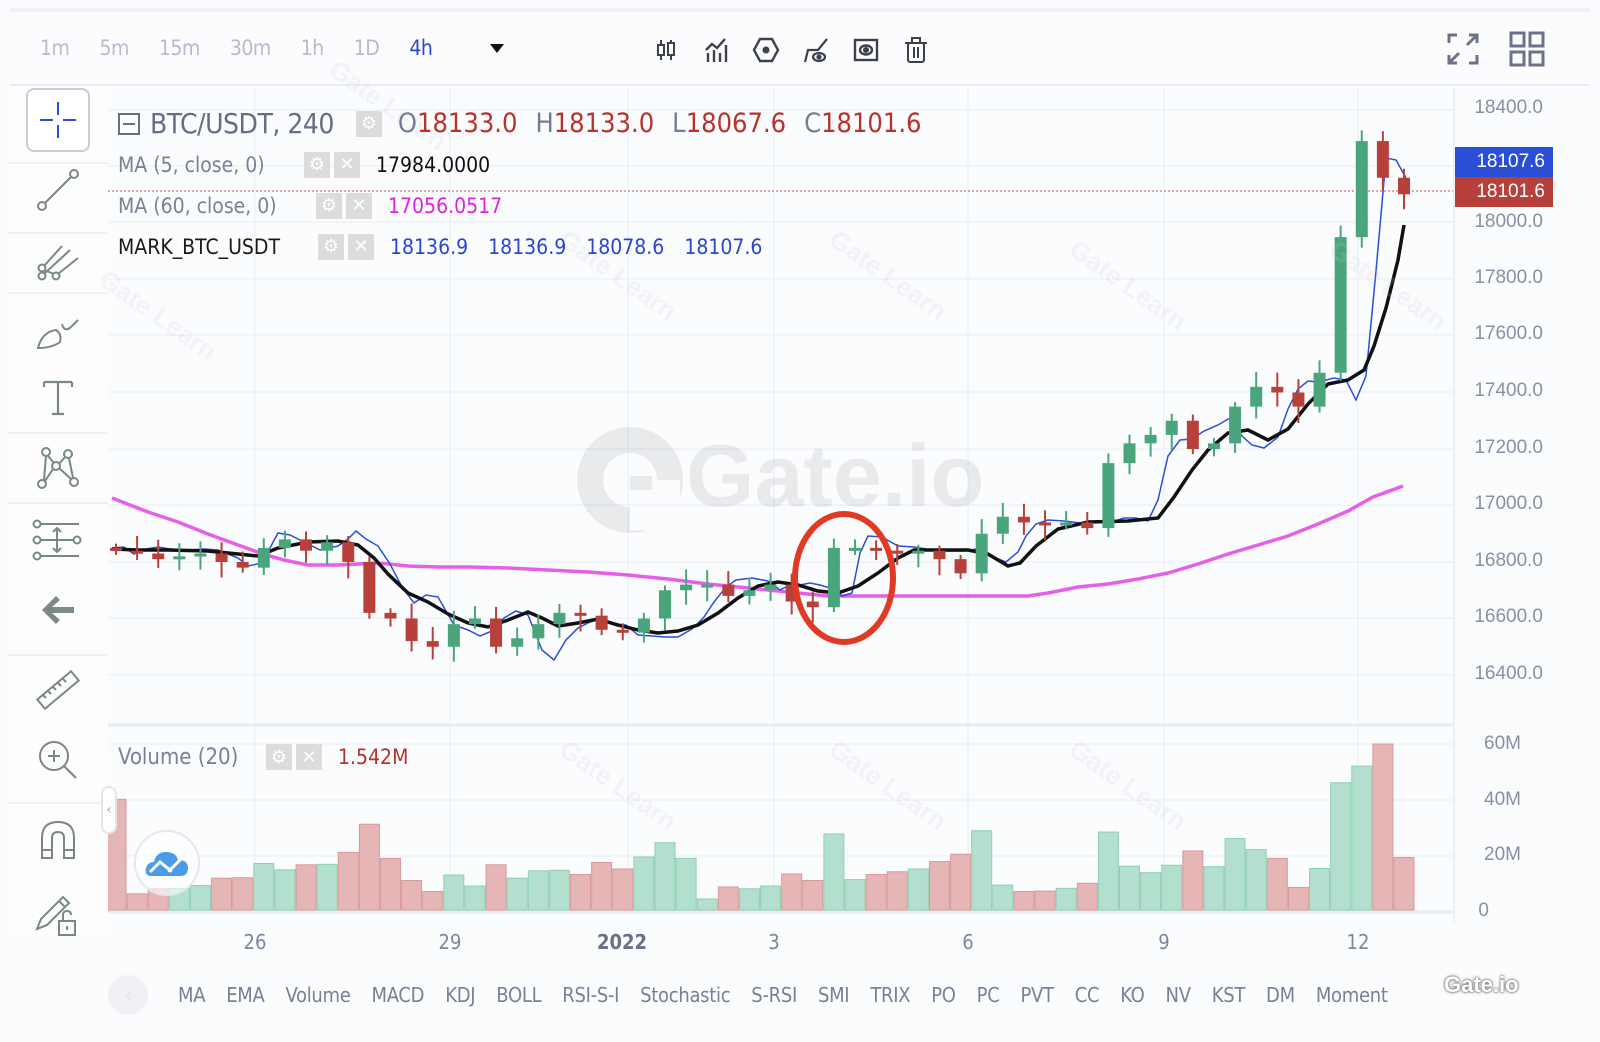 The height and width of the screenshot is (1042, 1600). I want to click on indicator-nv: NV, so click(1178, 995).